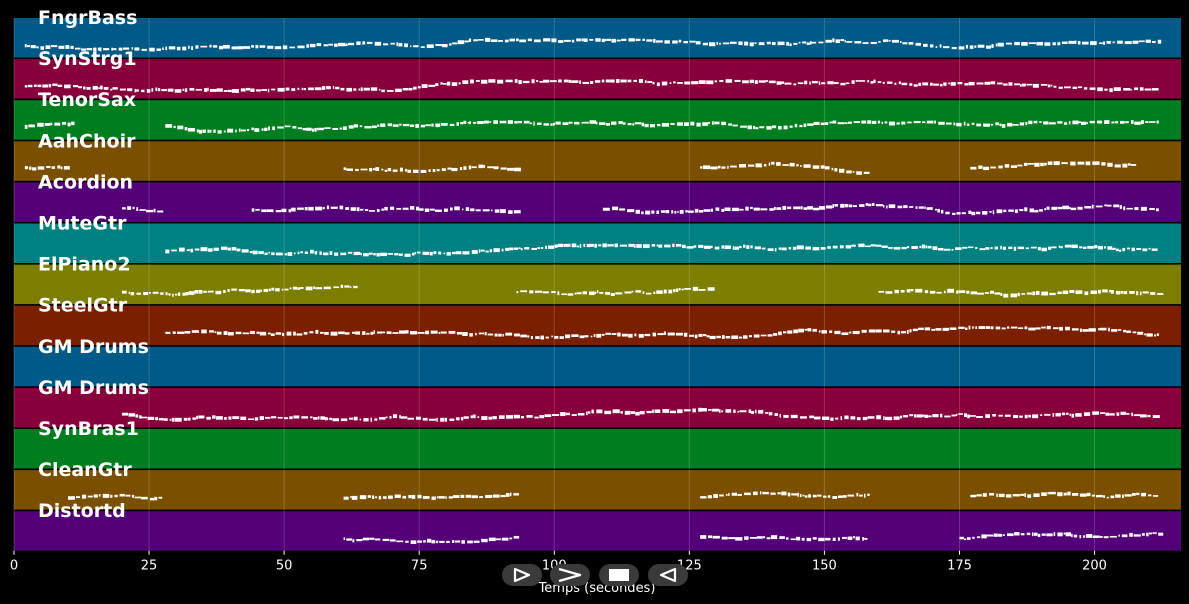 The width and height of the screenshot is (1189, 604). Describe the element at coordinates (85, 470) in the screenshot. I see `track-label: CleanGtr` at that location.